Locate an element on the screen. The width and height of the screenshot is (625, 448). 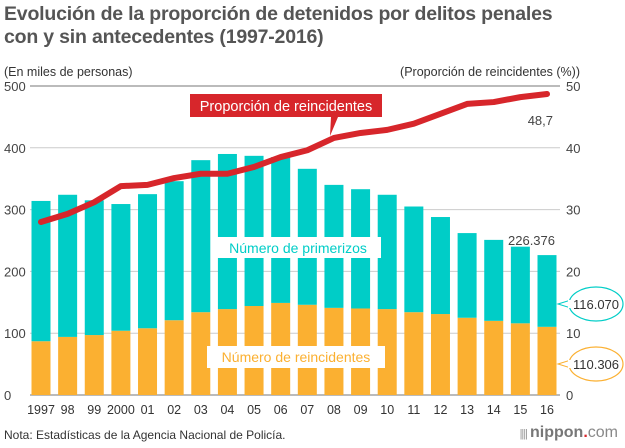
callout-primerizos-mask is located at coordinates (572, 304).